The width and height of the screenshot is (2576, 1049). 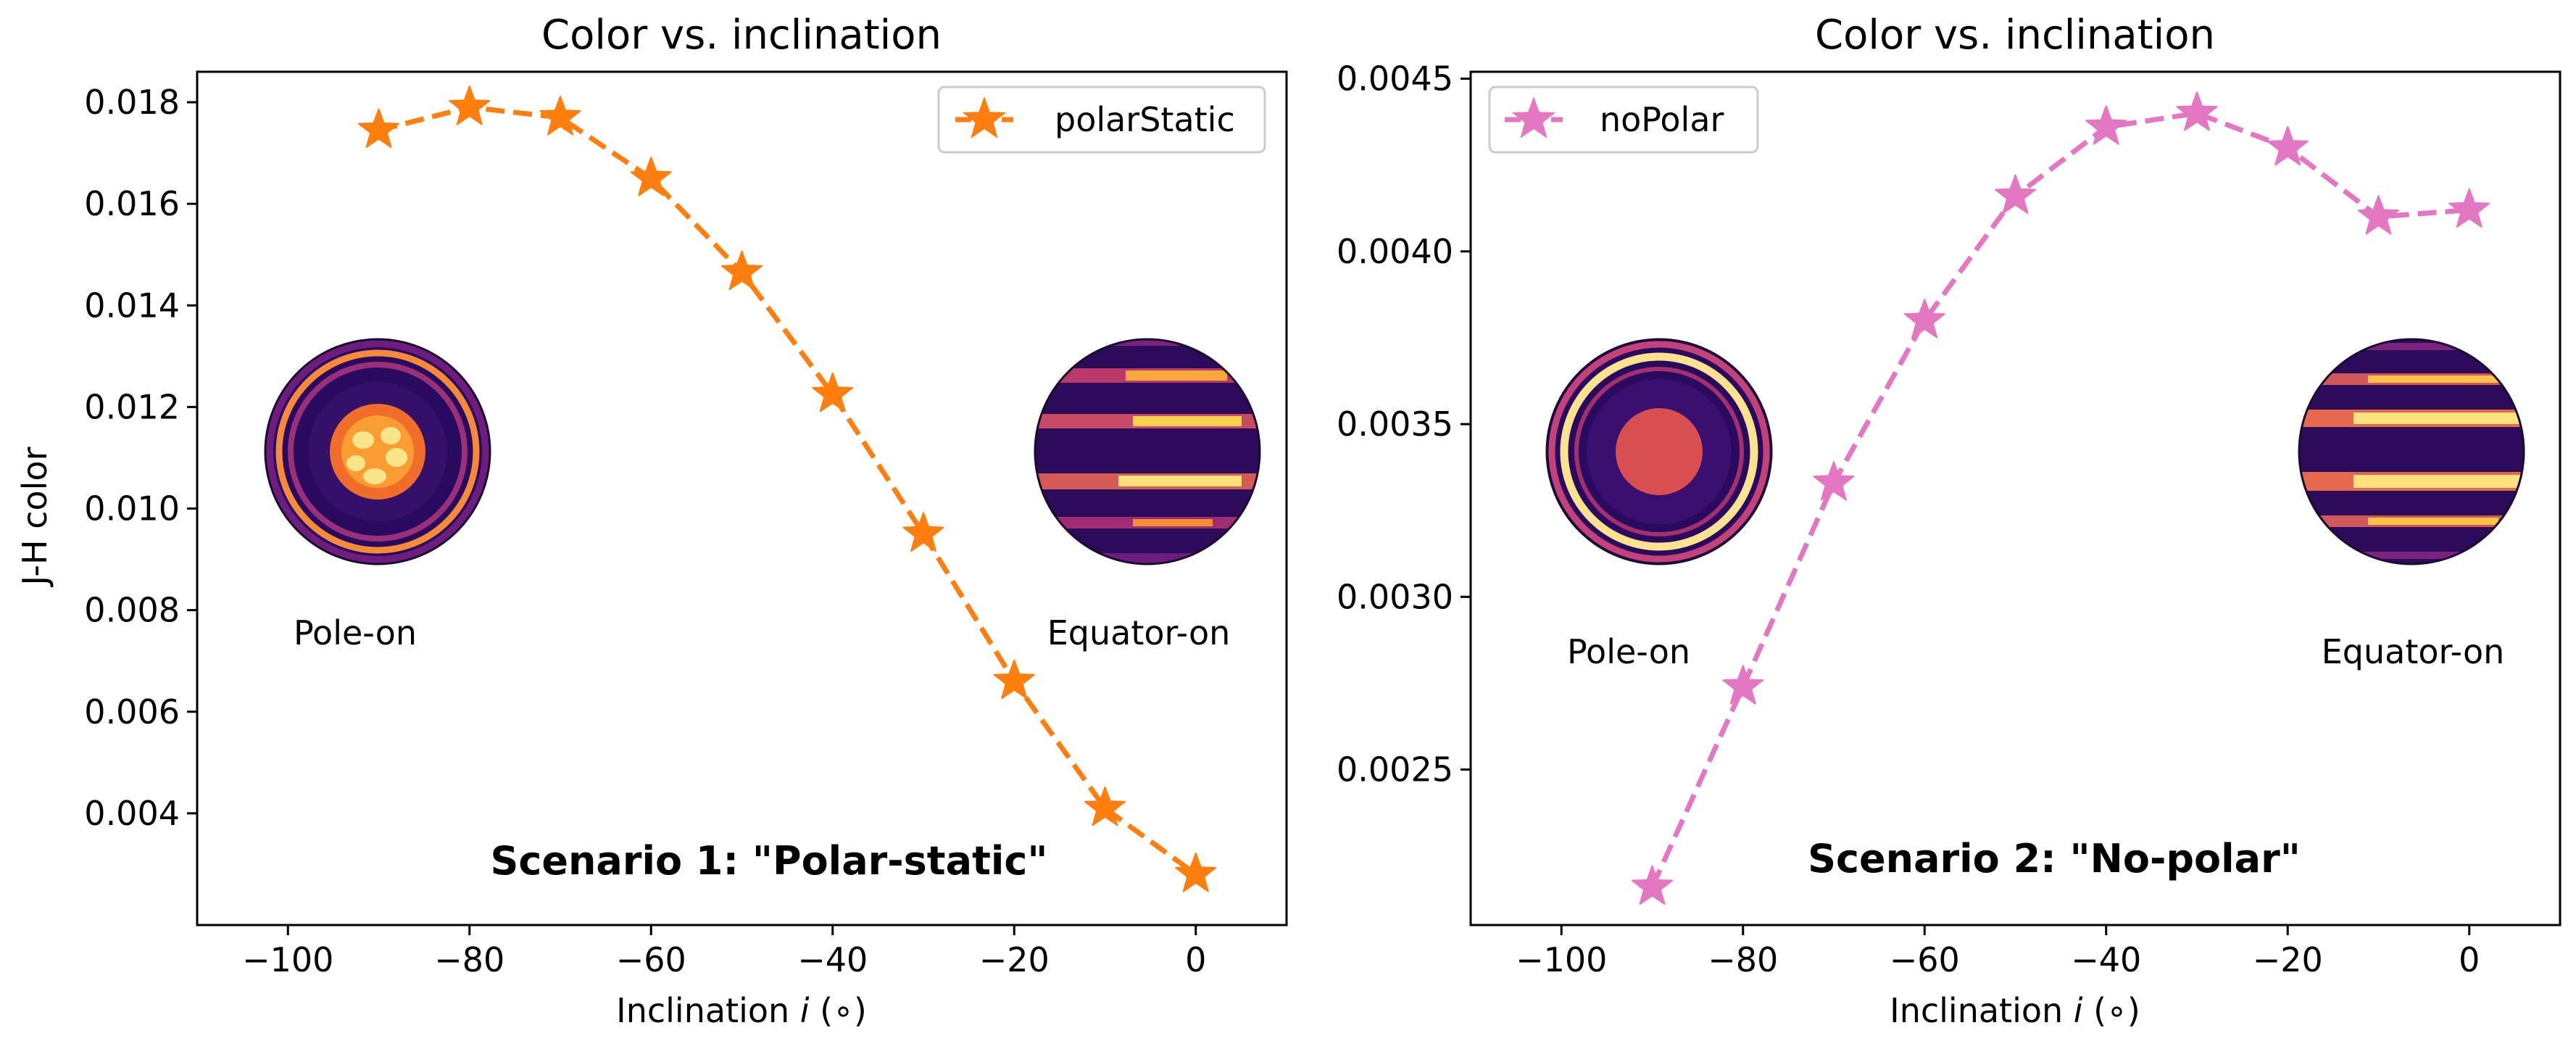 I want to click on y-tick-label: 0.012, so click(x=132, y=406).